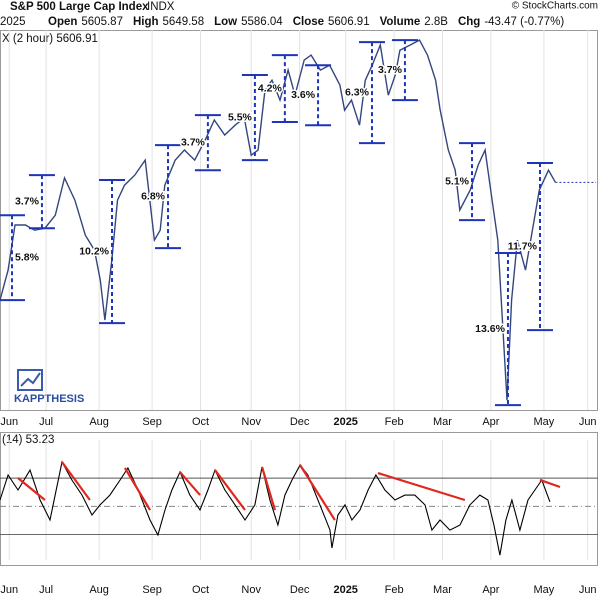  Describe the element at coordinates (153, 196) in the screenshot. I see `range-label: 6.8%` at that location.